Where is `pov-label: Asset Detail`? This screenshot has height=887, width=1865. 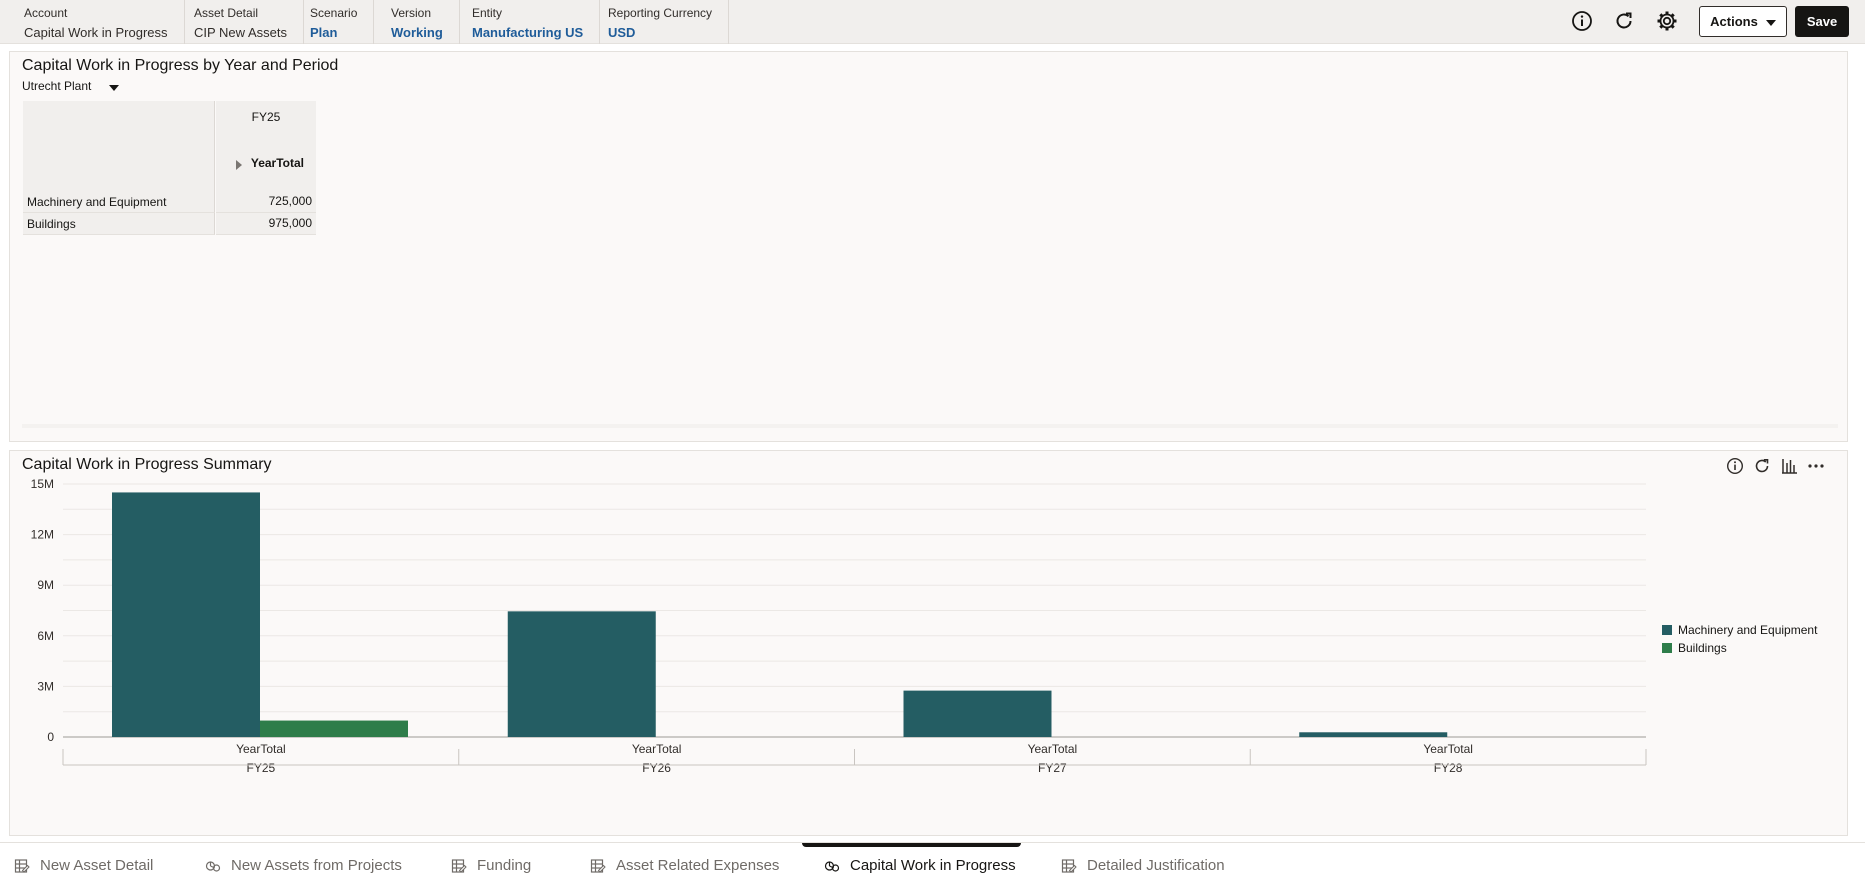
pov-label: Asset Detail is located at coordinates (226, 13).